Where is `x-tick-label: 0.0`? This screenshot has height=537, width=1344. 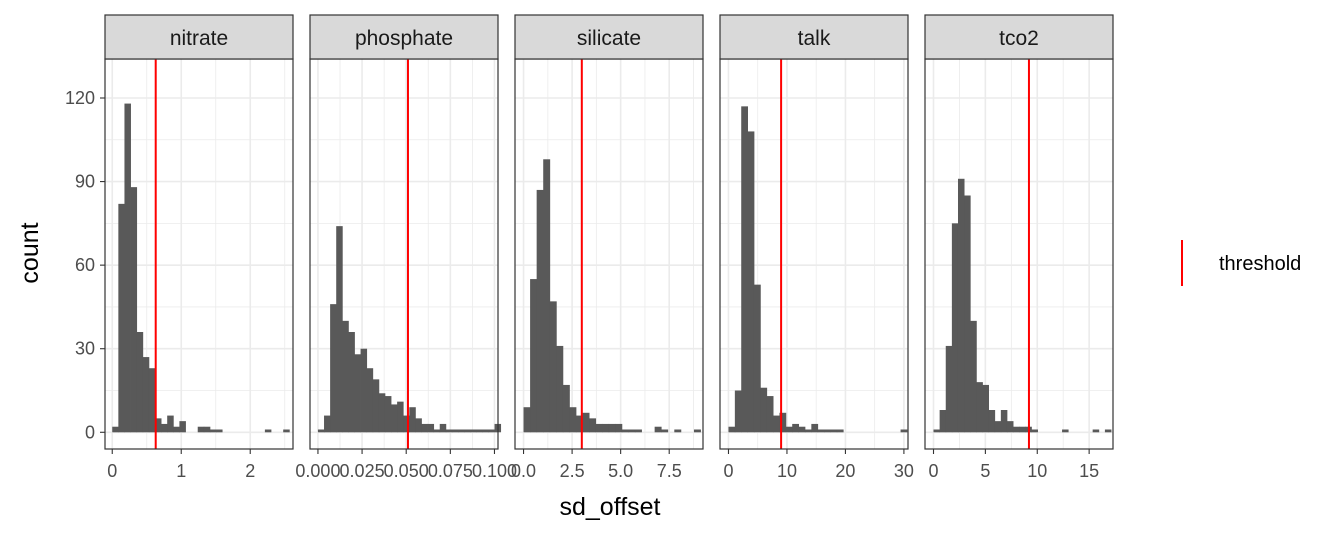
x-tick-label: 0.0 is located at coordinates (523, 471).